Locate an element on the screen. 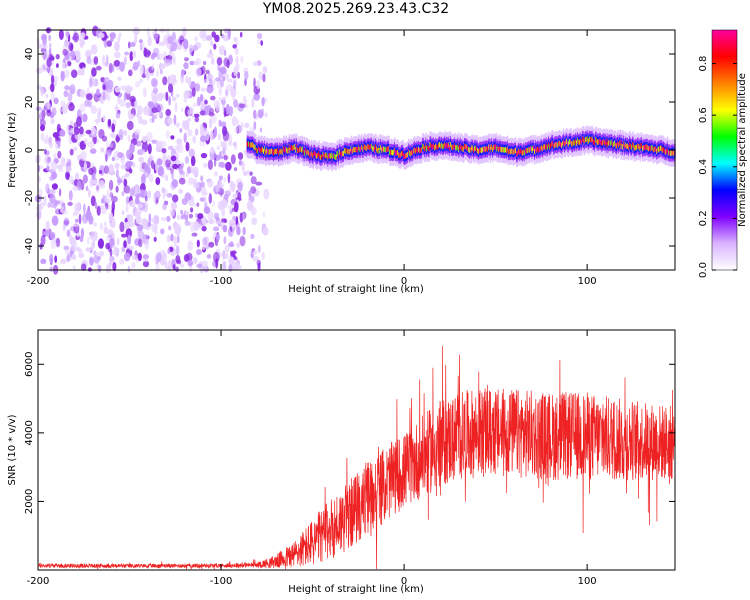 The width and height of the screenshot is (750, 600). y-tick-label: 0 is located at coordinates (29, 150).